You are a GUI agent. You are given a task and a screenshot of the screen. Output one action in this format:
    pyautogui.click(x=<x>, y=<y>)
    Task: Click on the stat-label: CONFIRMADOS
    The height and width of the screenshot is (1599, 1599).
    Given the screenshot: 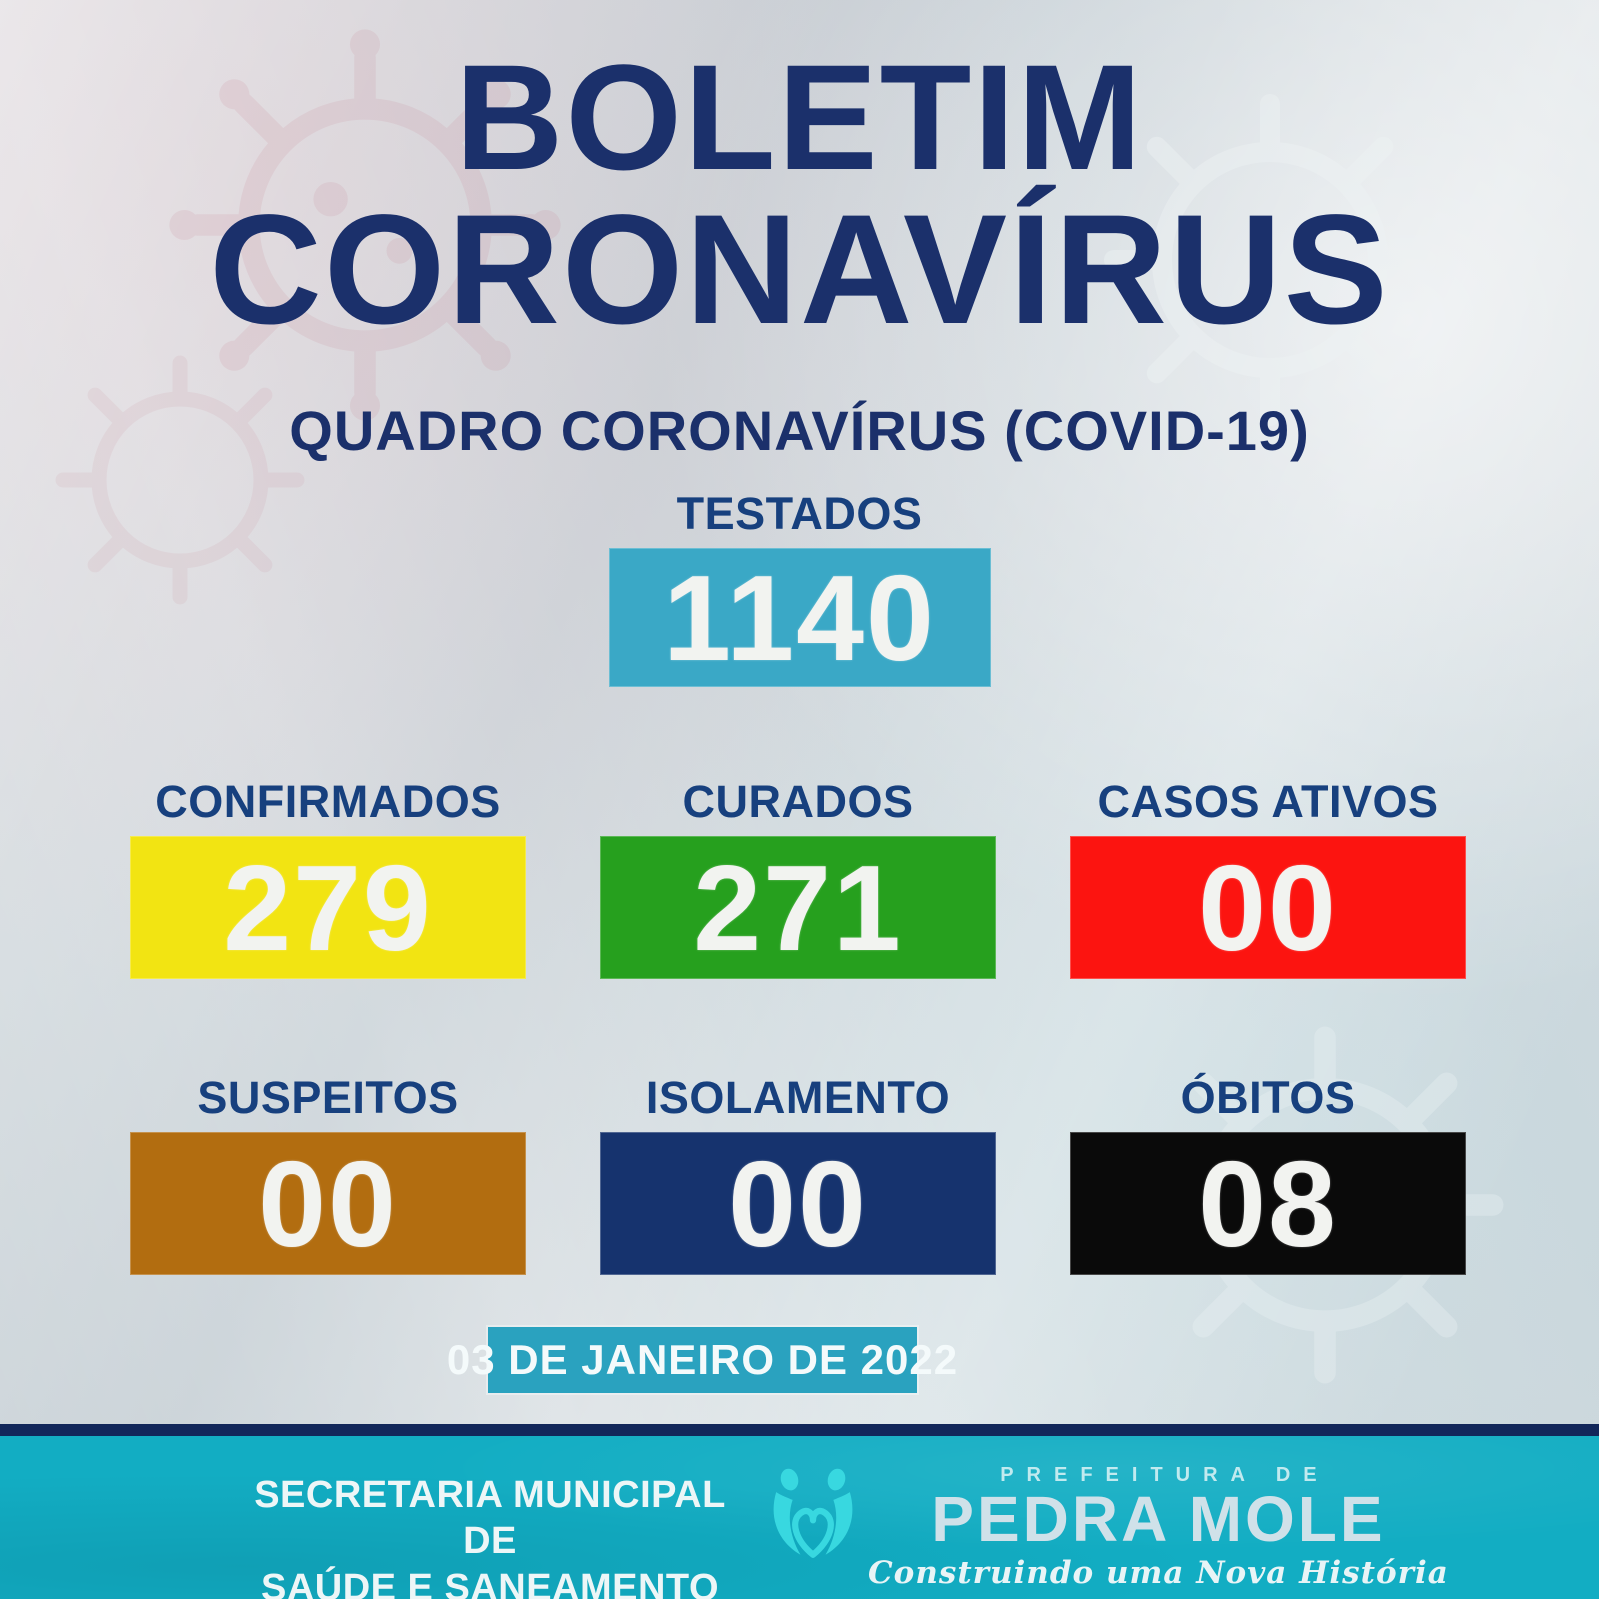 What is the action you would take?
    pyautogui.click(x=328, y=801)
    